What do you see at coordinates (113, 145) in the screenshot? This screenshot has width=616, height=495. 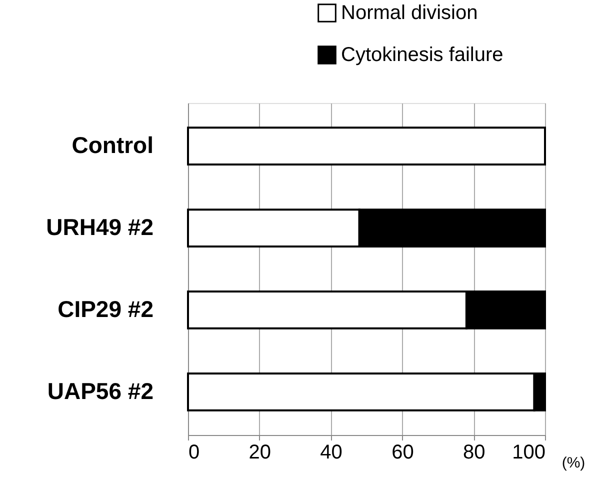 I see `y-tick-label: Control` at bounding box center [113, 145].